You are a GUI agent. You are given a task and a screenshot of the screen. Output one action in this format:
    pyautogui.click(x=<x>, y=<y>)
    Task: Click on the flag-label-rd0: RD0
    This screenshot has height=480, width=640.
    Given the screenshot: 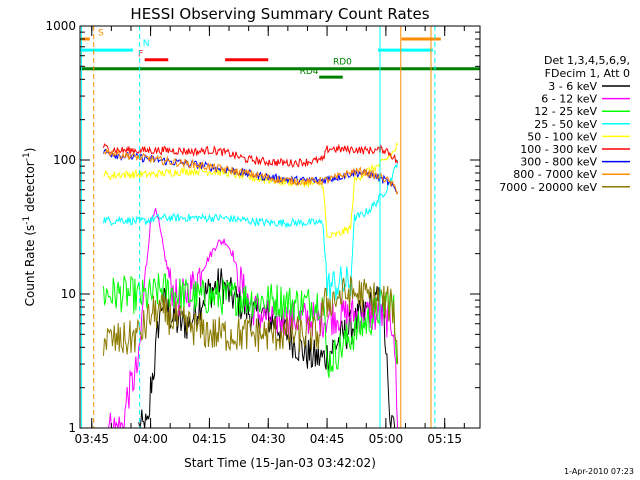 What is the action you would take?
    pyautogui.click(x=342, y=63)
    